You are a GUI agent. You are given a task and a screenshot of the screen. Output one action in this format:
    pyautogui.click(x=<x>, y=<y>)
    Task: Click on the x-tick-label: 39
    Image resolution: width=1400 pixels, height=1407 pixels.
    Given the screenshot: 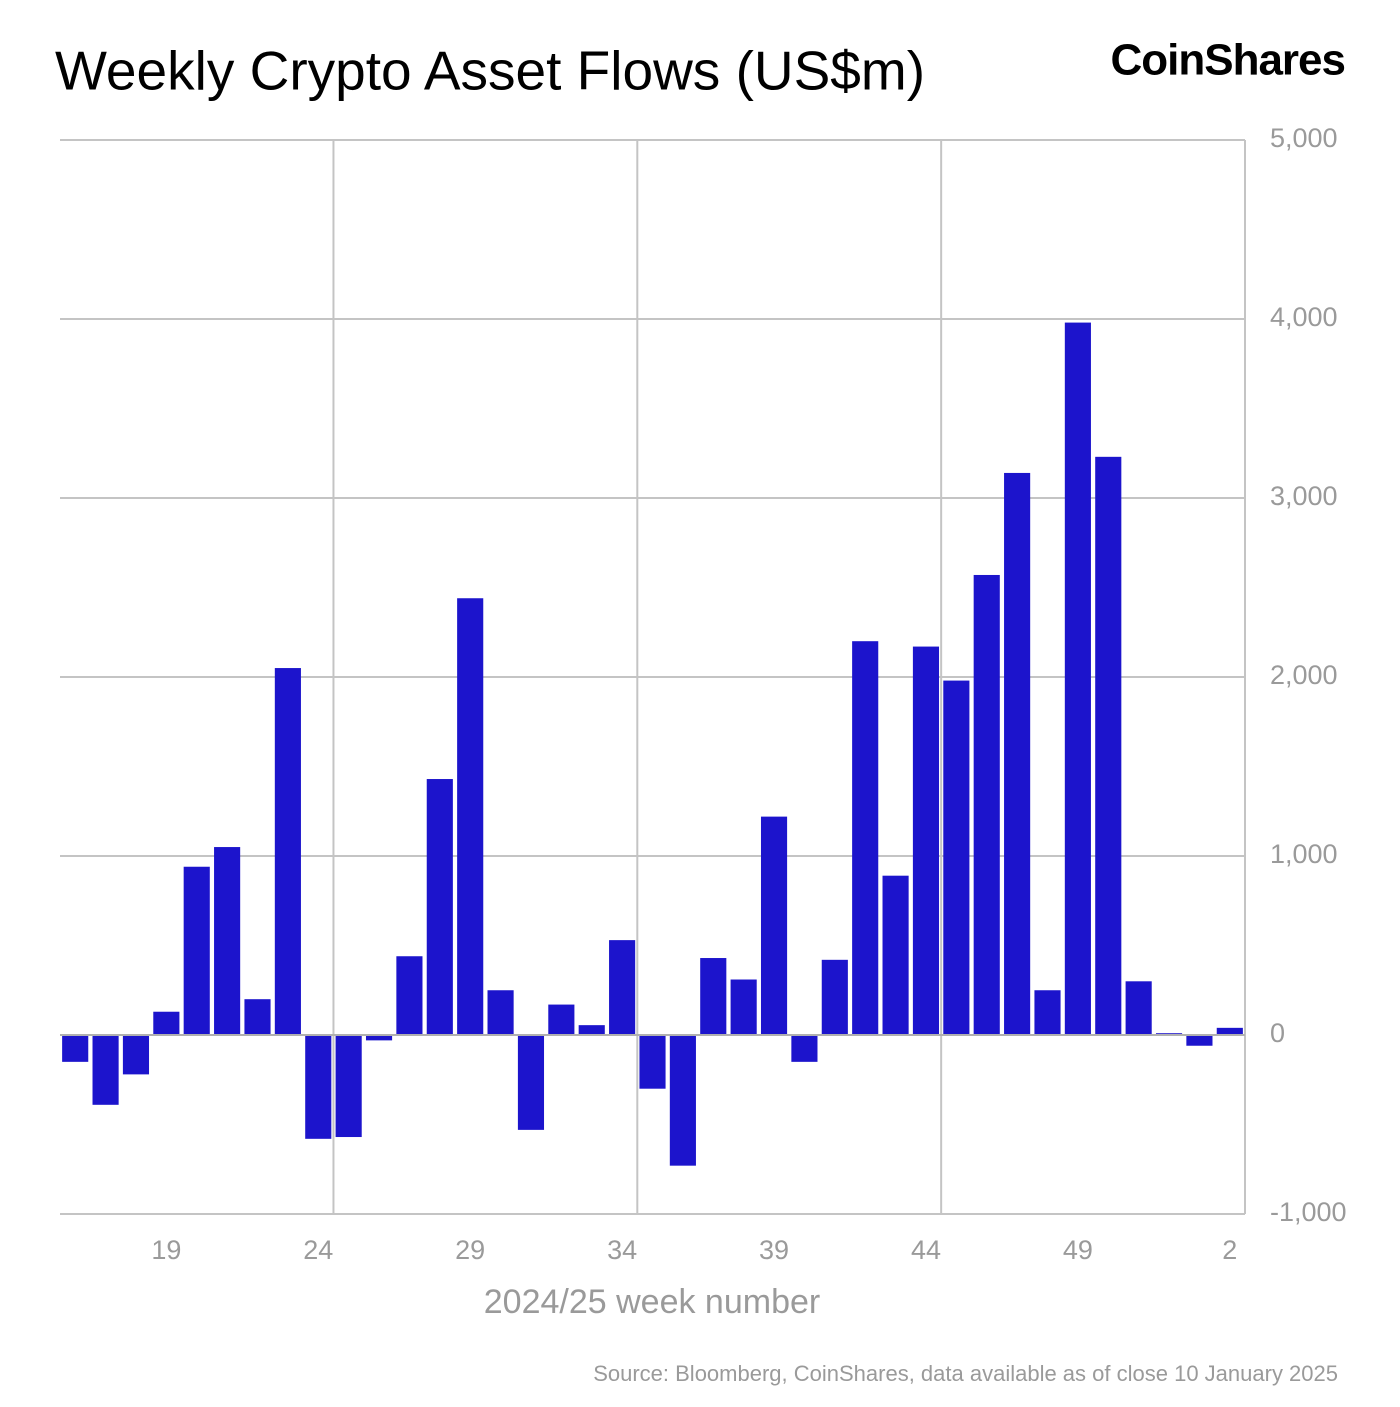 What is the action you would take?
    pyautogui.click(x=774, y=1250)
    